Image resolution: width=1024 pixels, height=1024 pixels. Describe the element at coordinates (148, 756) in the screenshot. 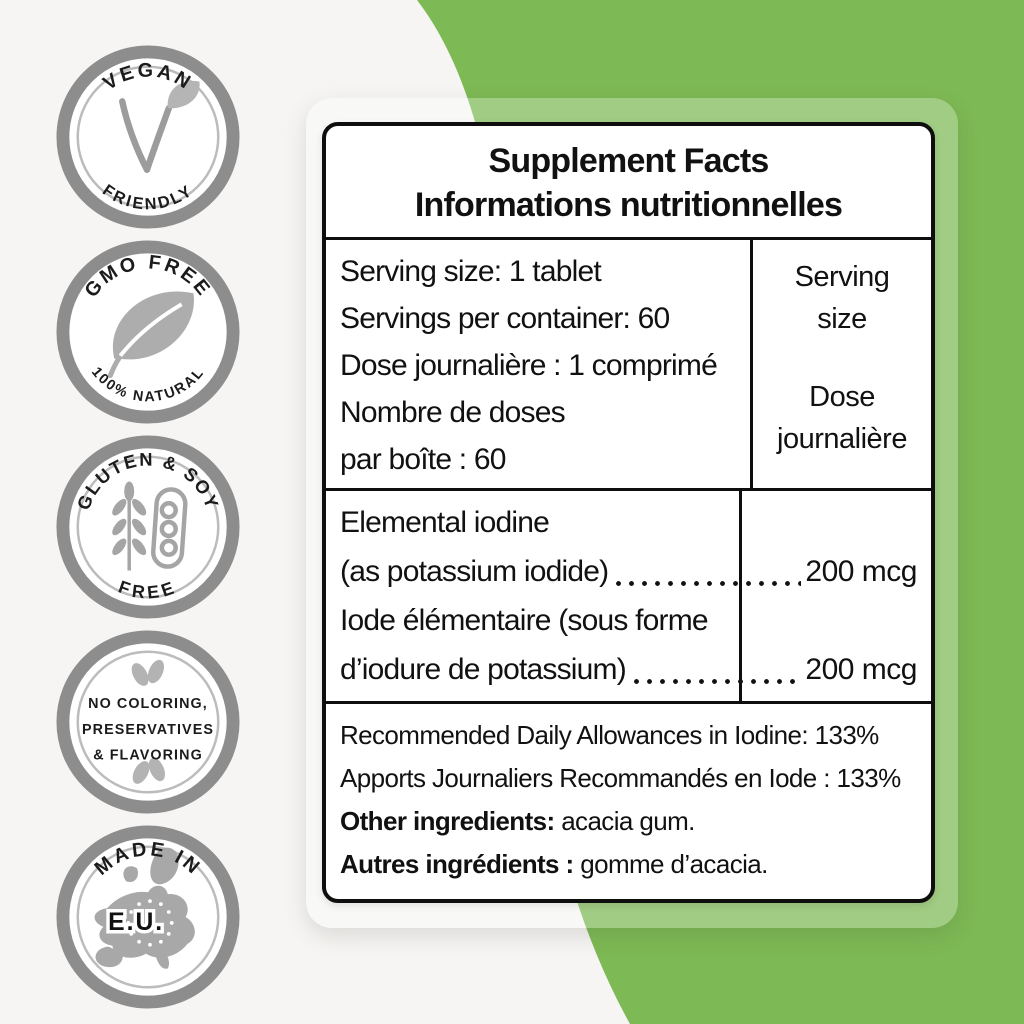

I see `badge-line3: & FLAVORING` at that location.